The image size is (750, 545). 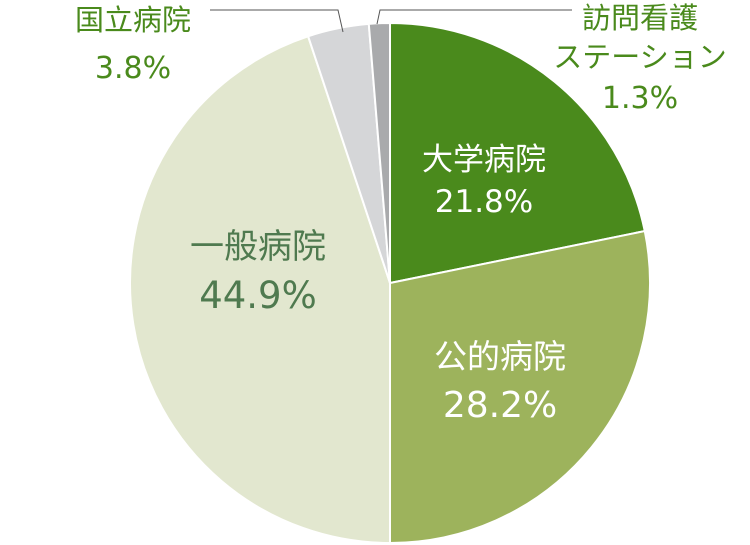 What do you see at coordinates (500, 405) in the screenshot?
I see `slice-value-kouteki: 28.2%` at bounding box center [500, 405].